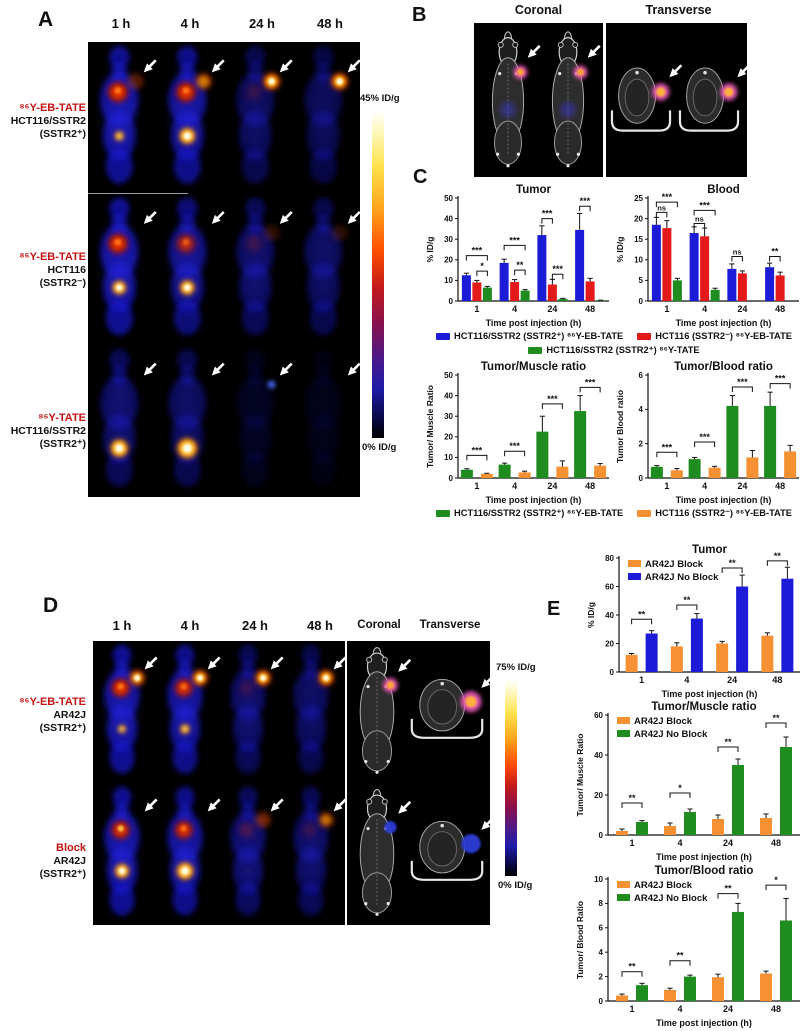  What do you see at coordinates (329, 23) in the screenshot?
I see `timepoint-a-48h: 48 h` at bounding box center [329, 23].